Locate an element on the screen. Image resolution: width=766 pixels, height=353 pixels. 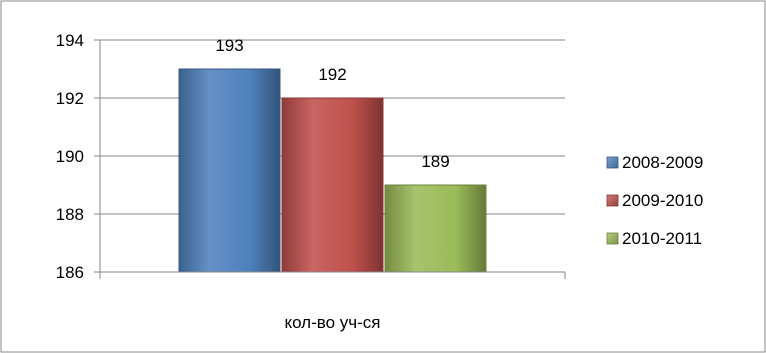
bar-2009-2010 is located at coordinates (332, 185).